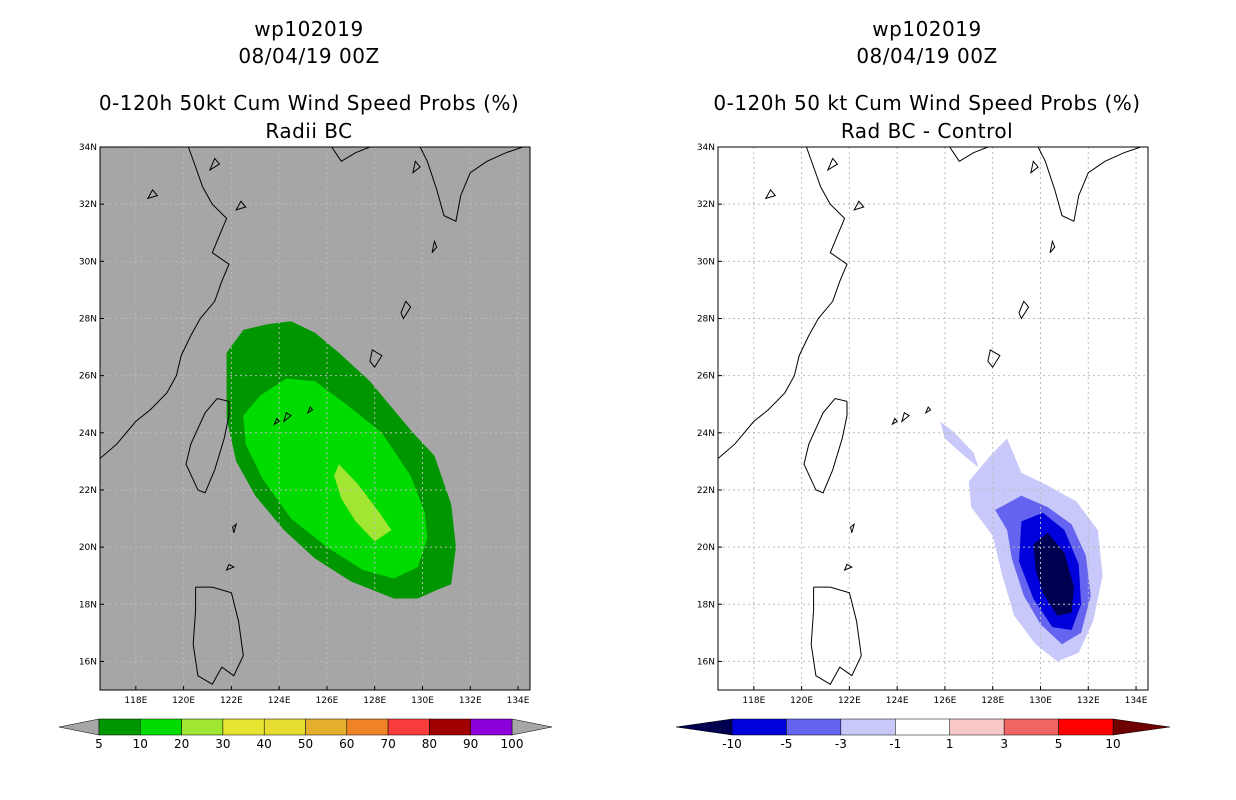 The image size is (1236, 800). Describe the element at coordinates (950, 744) in the screenshot. I see `colorbar-label: 1` at that location.